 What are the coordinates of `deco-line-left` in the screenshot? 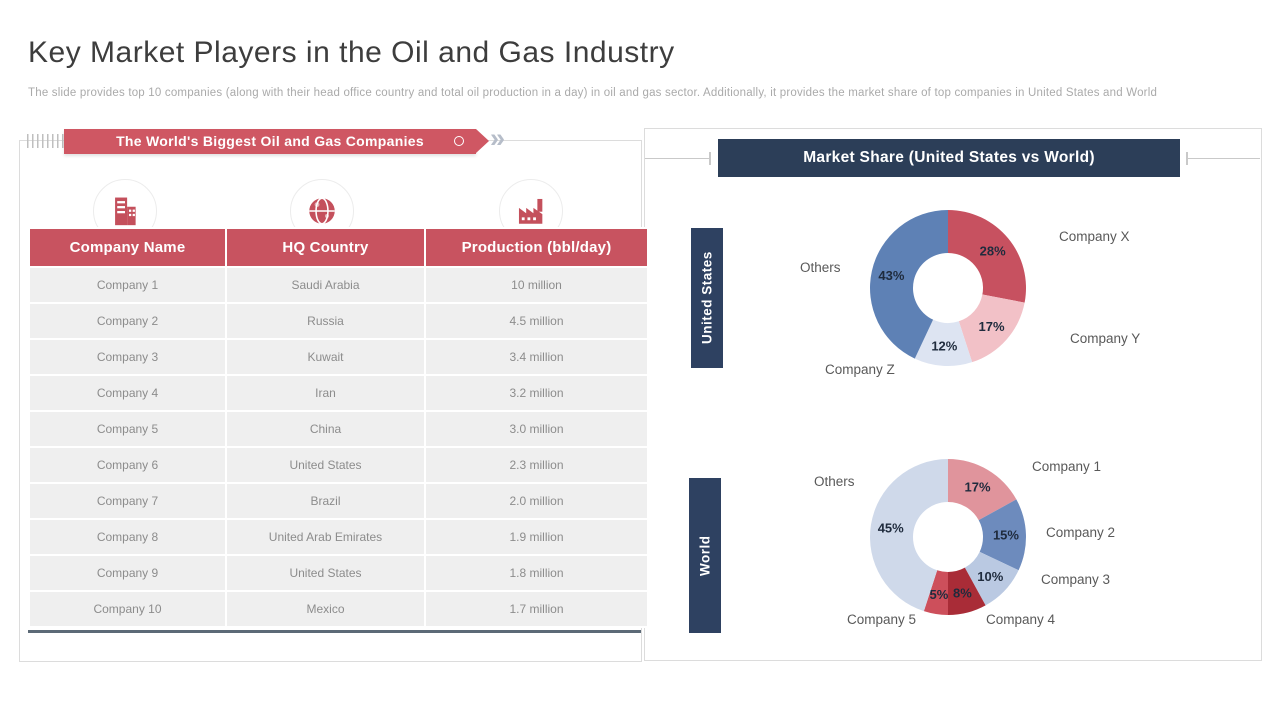 It's located at (678, 158).